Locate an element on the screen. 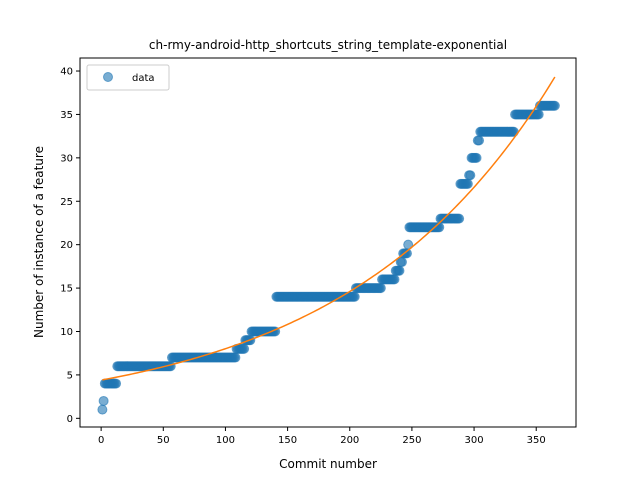 This screenshot has width=640, height=480. y-tick-label: 10 is located at coordinates (66, 332).